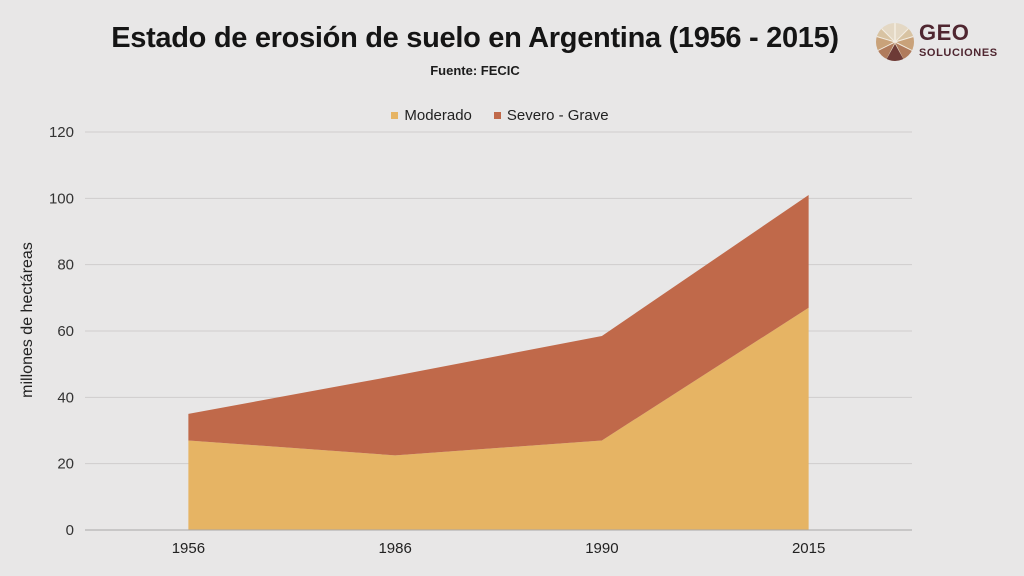  What do you see at coordinates (944, 32) in the screenshot?
I see `logo-name: GEO` at bounding box center [944, 32].